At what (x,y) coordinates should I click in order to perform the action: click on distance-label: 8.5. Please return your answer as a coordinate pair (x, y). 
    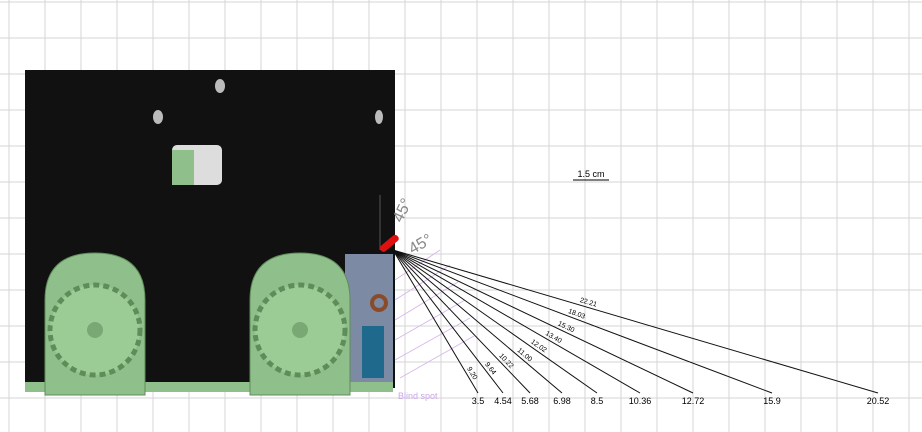
    Looking at the image, I should click on (597, 401).